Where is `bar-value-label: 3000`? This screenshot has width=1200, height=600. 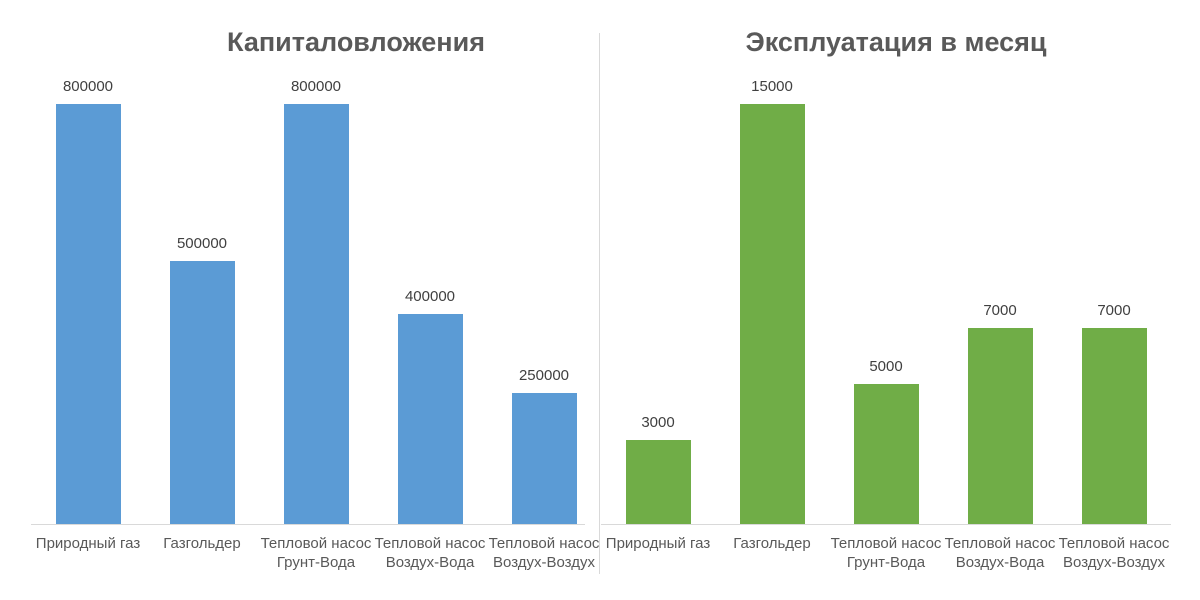 bar-value-label: 3000 is located at coordinates (658, 422).